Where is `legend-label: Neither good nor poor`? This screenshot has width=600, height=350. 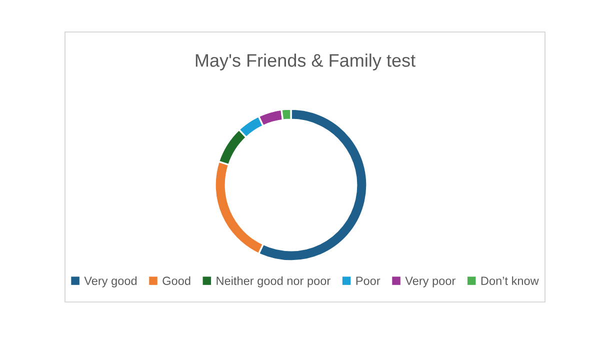 legend-label: Neither good nor poor is located at coordinates (273, 282).